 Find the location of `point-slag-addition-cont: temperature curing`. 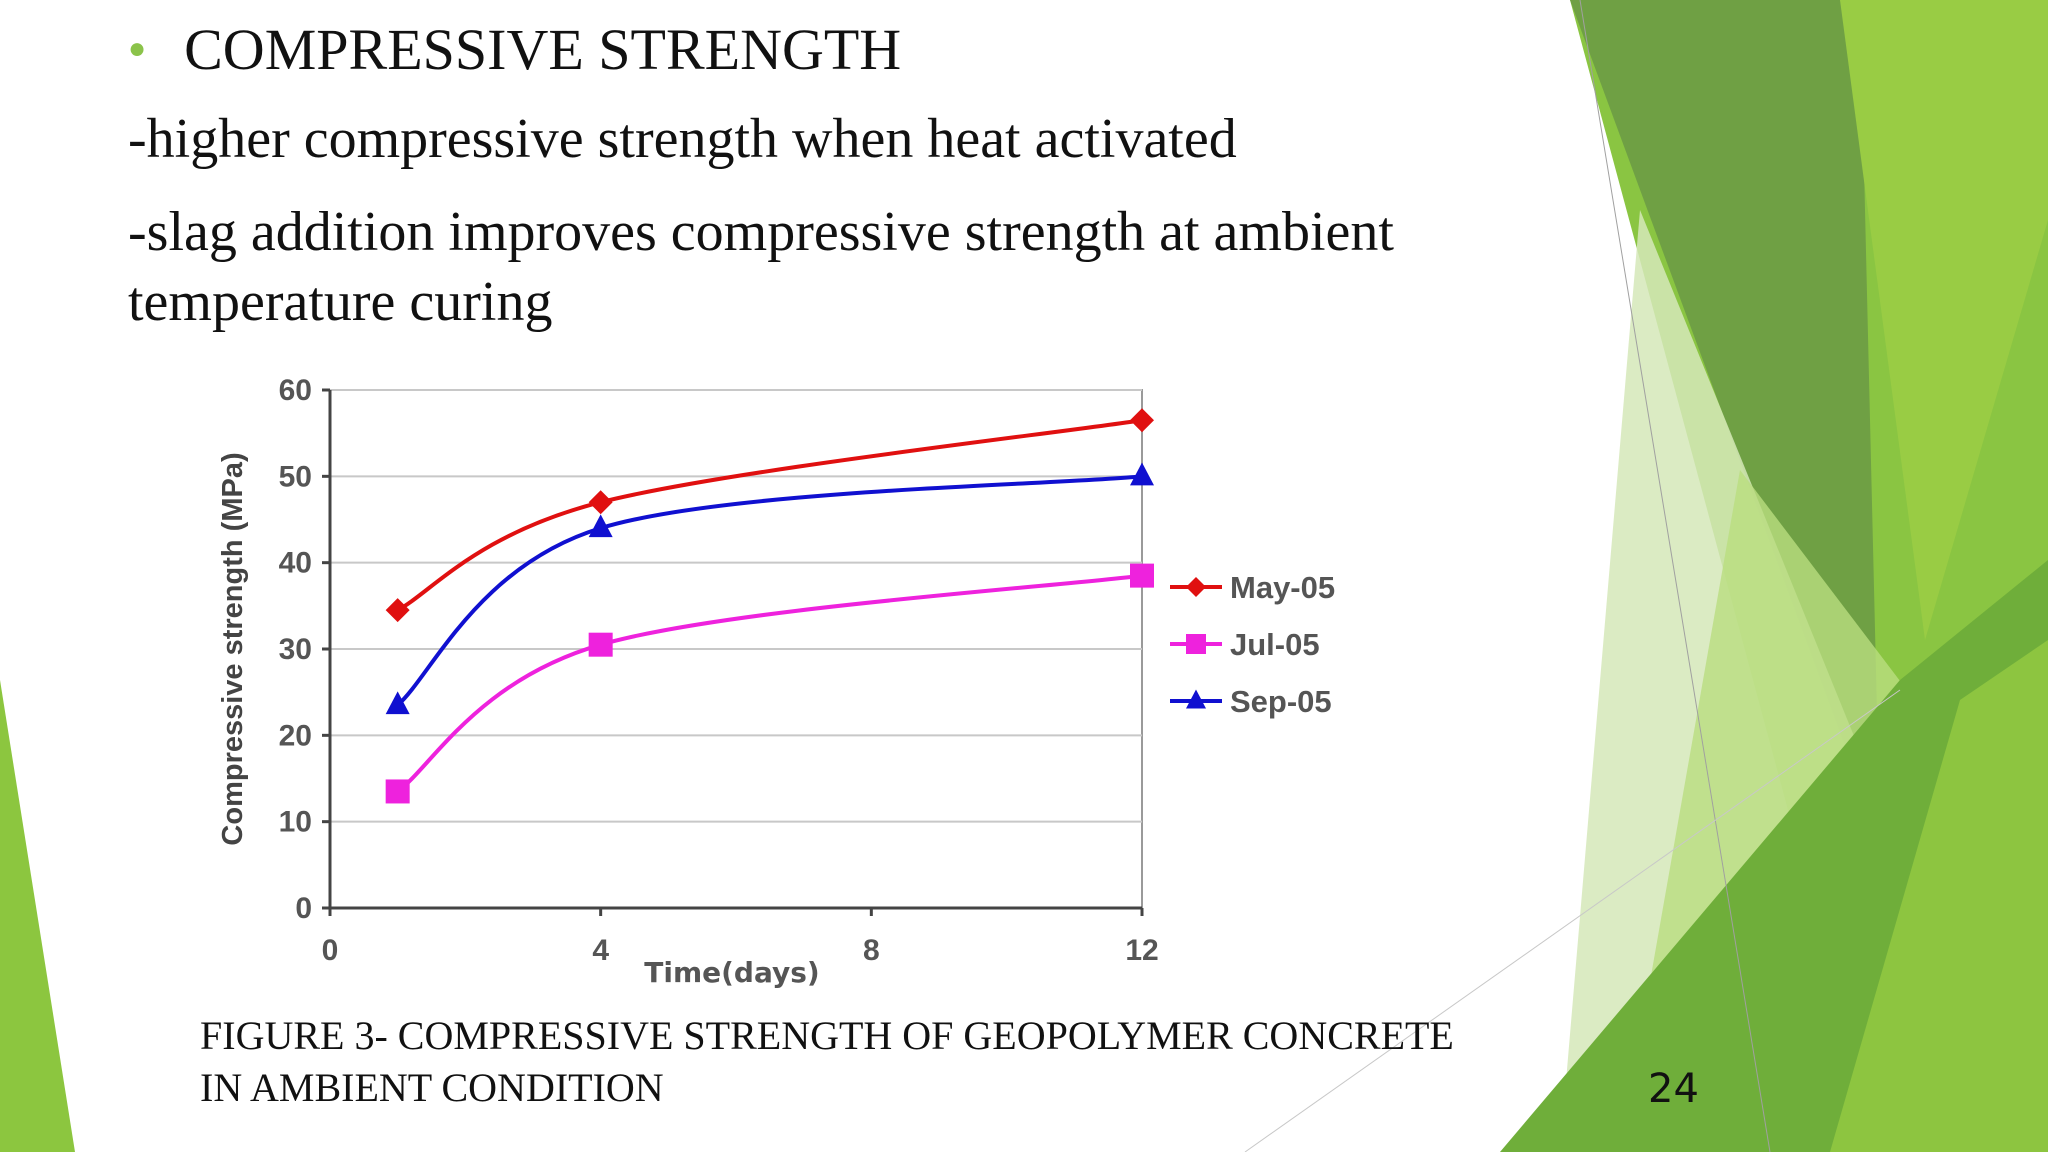

point-slag-addition-cont: temperature curing is located at coordinates (340, 302).